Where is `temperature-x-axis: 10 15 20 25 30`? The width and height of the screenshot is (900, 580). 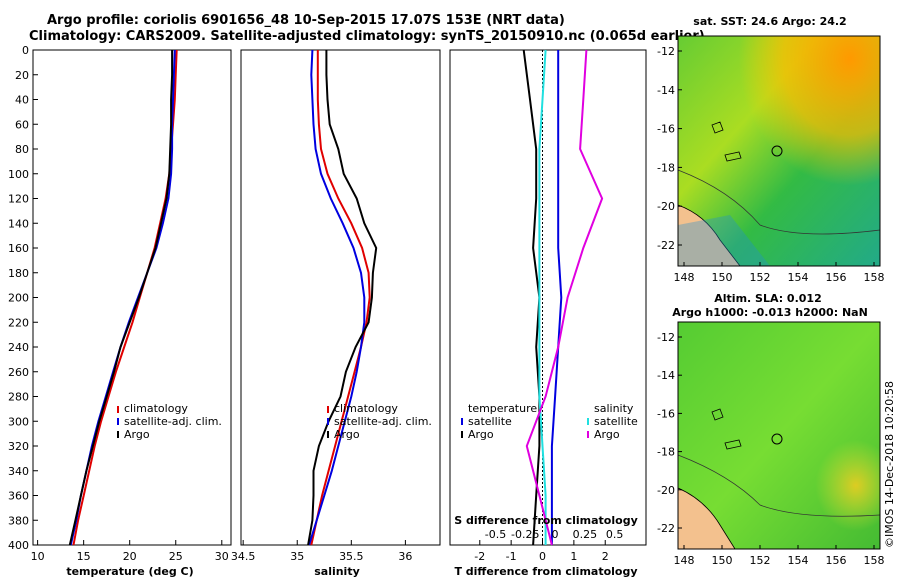
temperature-x-axis: 10 15 20 25 30 is located at coordinates (130, 551).